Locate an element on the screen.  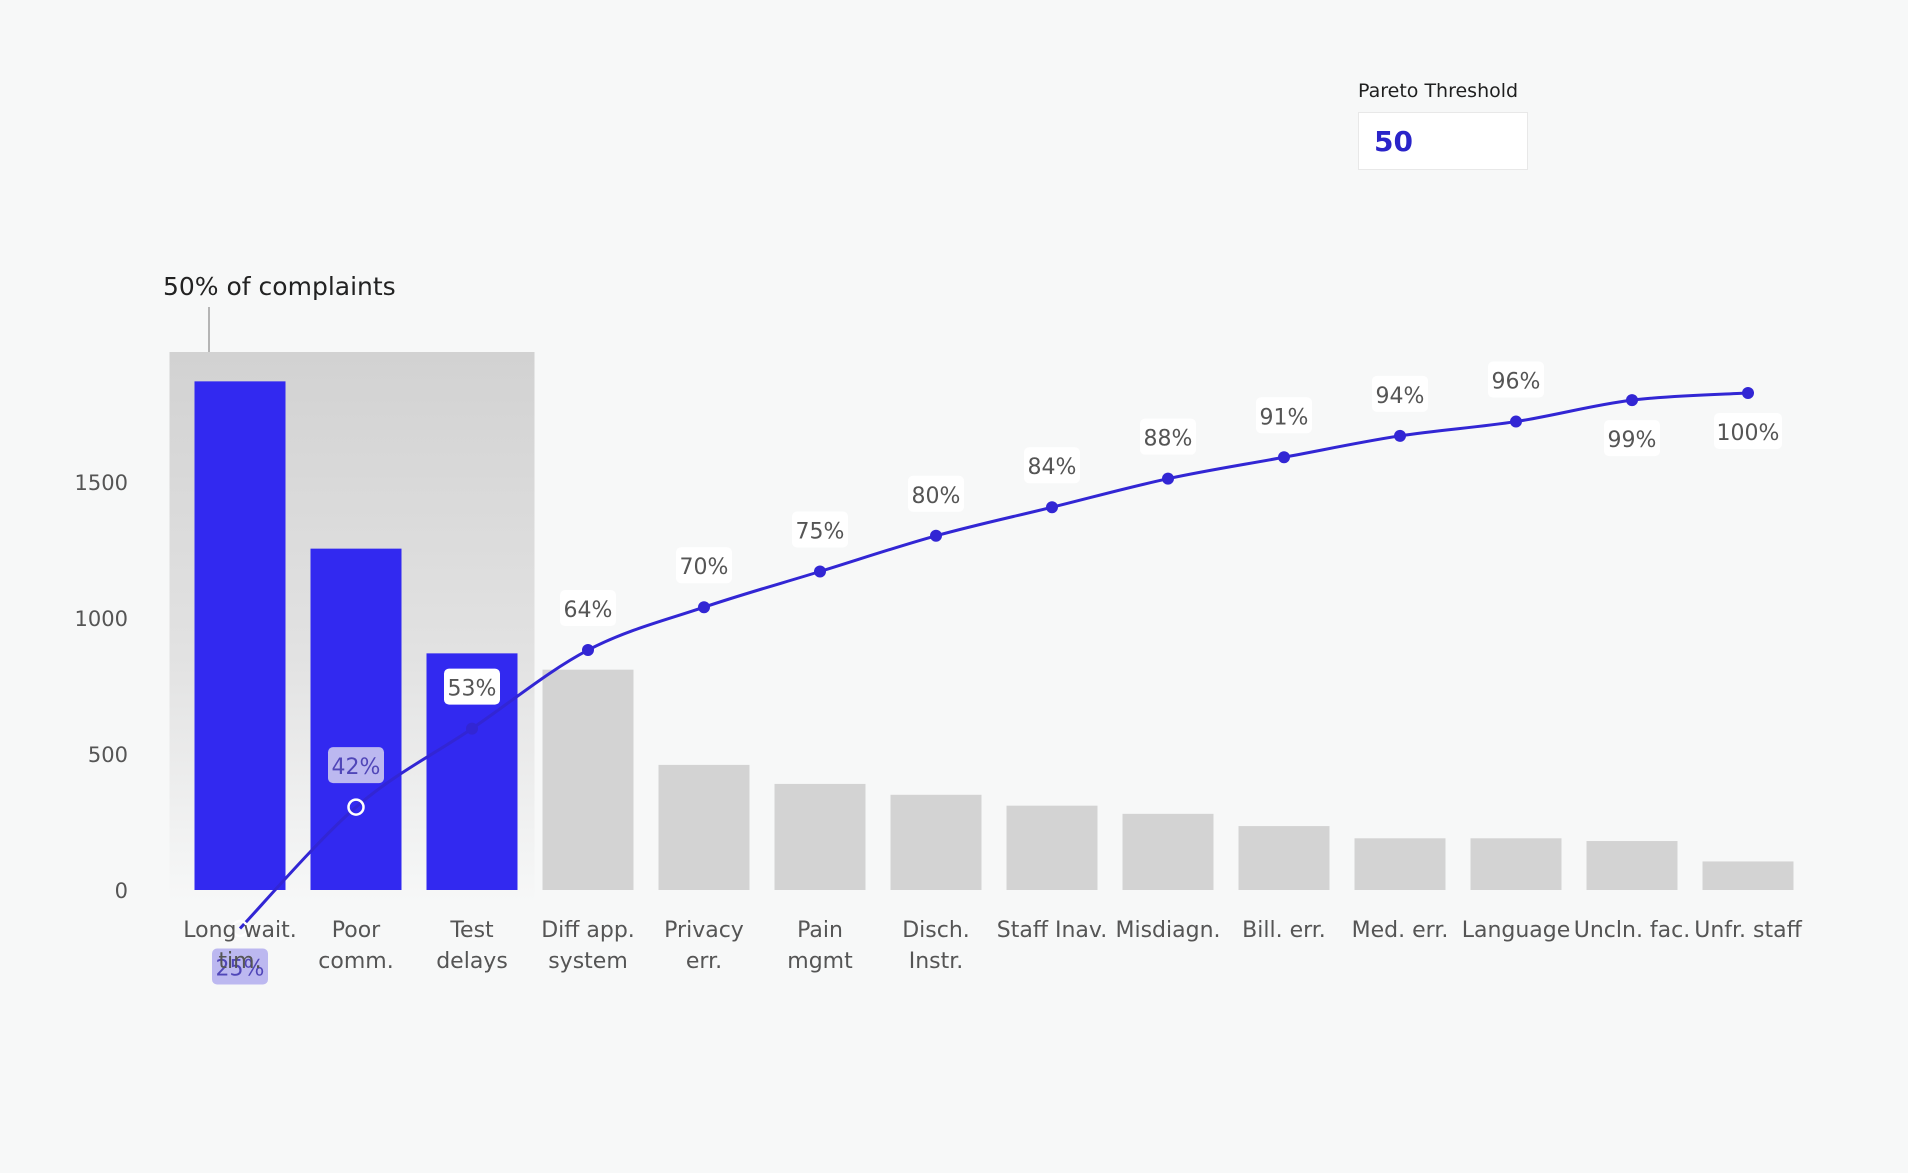
category-label-line: Long wait. is located at coordinates (239, 930).